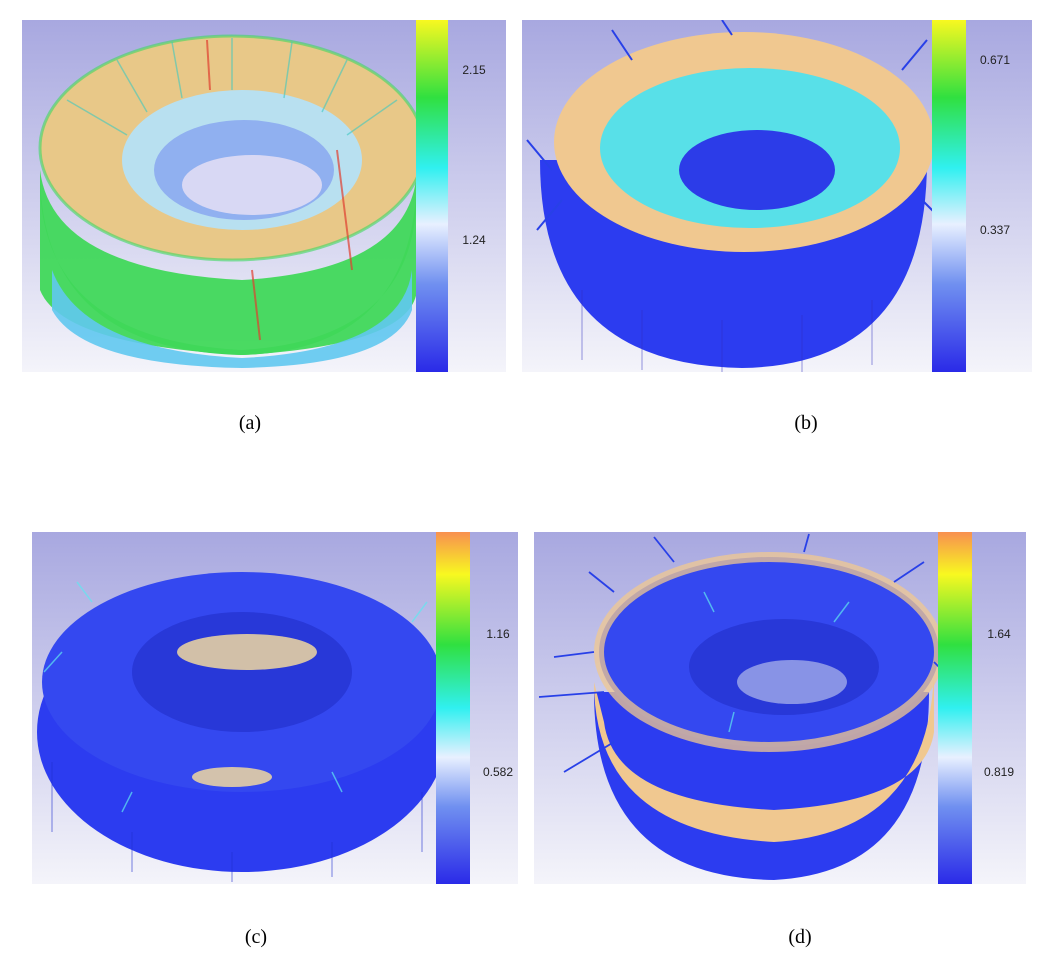  I want to click on colorbar-b, so click(949, 196).